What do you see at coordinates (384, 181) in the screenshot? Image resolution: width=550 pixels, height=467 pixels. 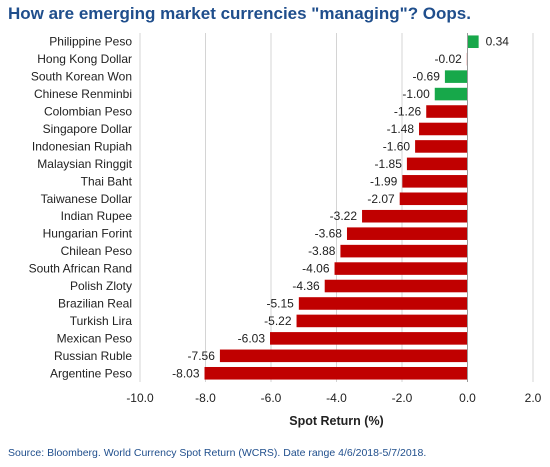 I see `value-label: -1.99` at bounding box center [384, 181].